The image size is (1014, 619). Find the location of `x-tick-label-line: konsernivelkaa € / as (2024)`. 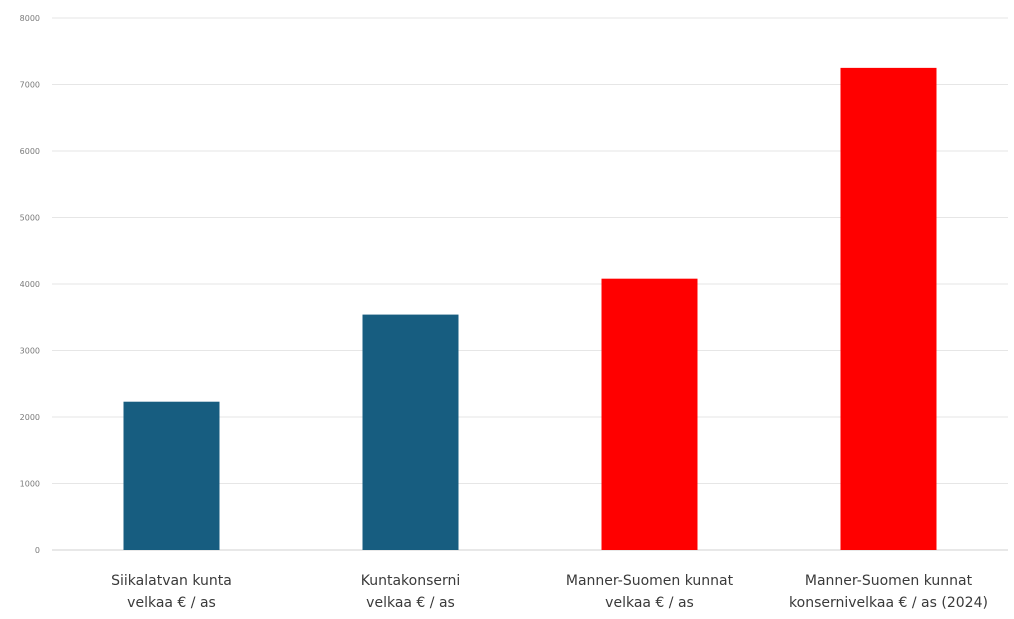

x-tick-label-line: konsernivelkaa € / as (2024) is located at coordinates (888, 603).